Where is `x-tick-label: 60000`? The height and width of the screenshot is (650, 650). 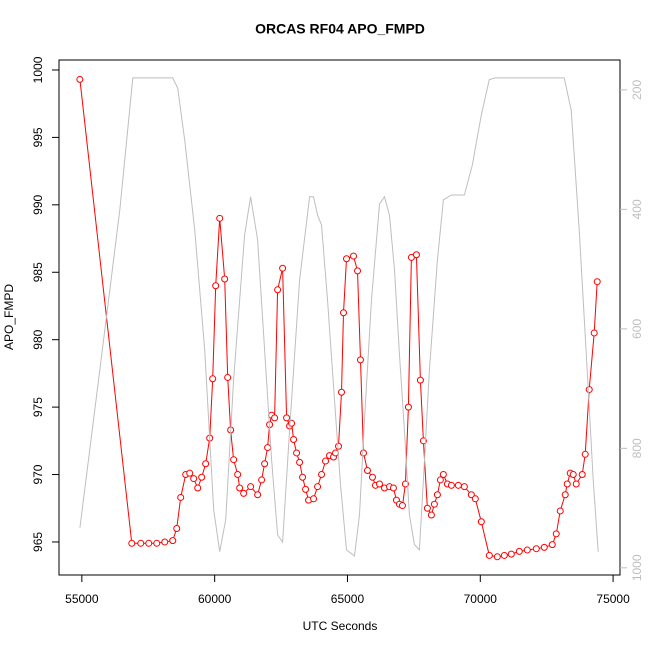
x-tick-label: 60000 is located at coordinates (215, 599).